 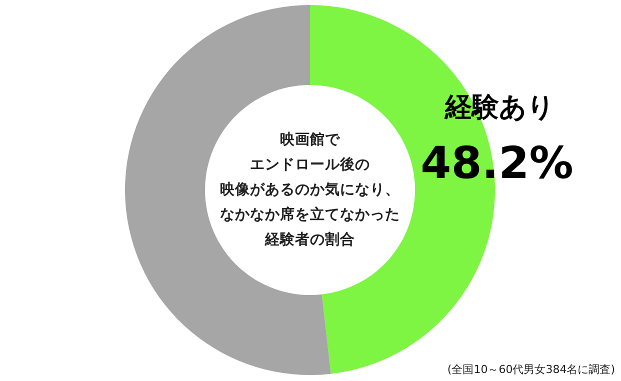 What do you see at coordinates (531, 369) in the screenshot?
I see `text: (全国10～60代男女384名に調査)` at bounding box center [531, 369].